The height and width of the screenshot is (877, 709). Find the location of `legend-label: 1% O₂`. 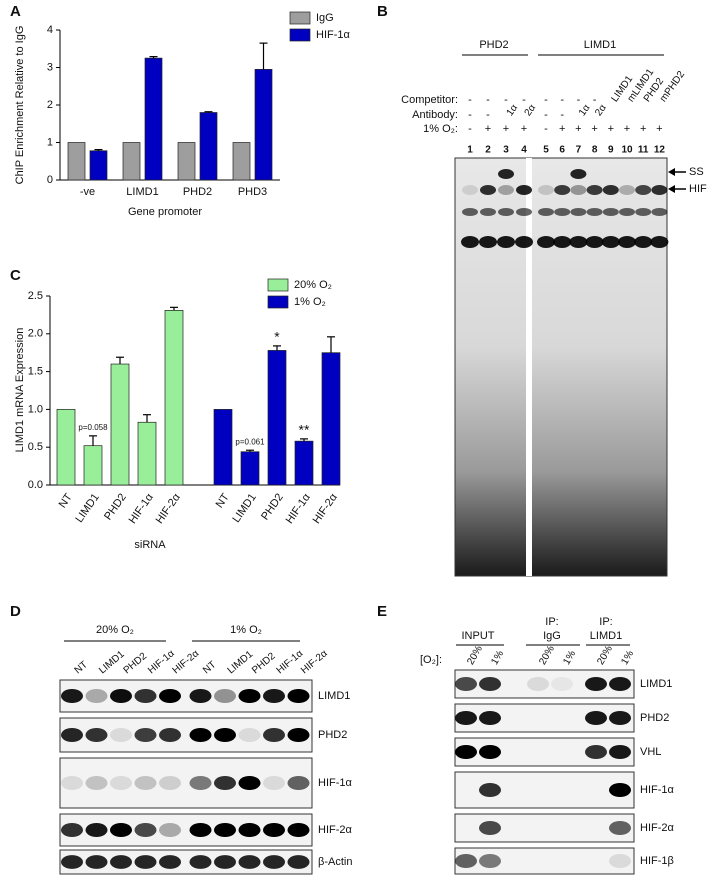

legend-label: 1% O₂ is located at coordinates (310, 302).